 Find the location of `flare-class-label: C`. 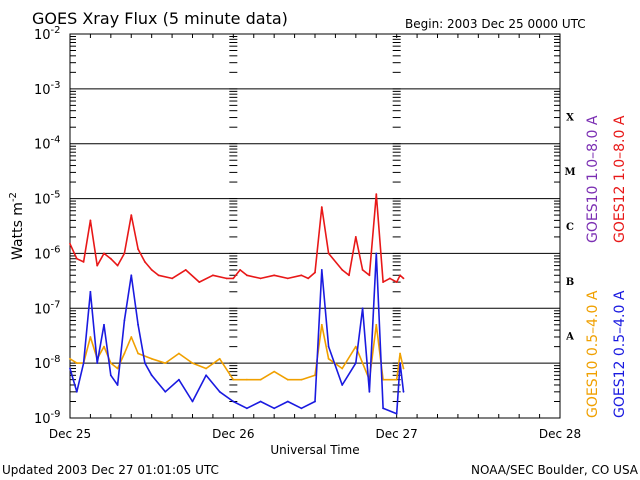

flare-class-label: C is located at coordinates (570, 227).